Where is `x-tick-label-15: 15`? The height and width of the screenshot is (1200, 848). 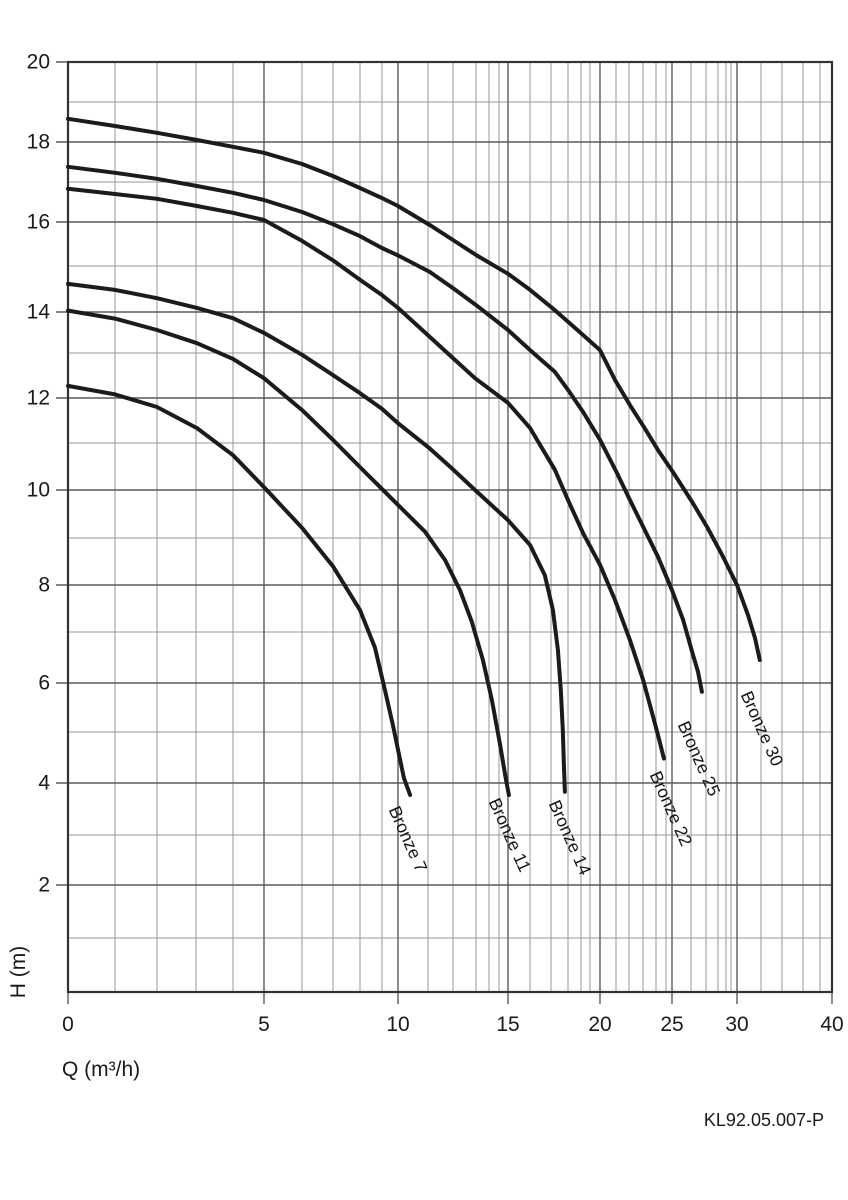
x-tick-label-15: 15 is located at coordinates (508, 1024).